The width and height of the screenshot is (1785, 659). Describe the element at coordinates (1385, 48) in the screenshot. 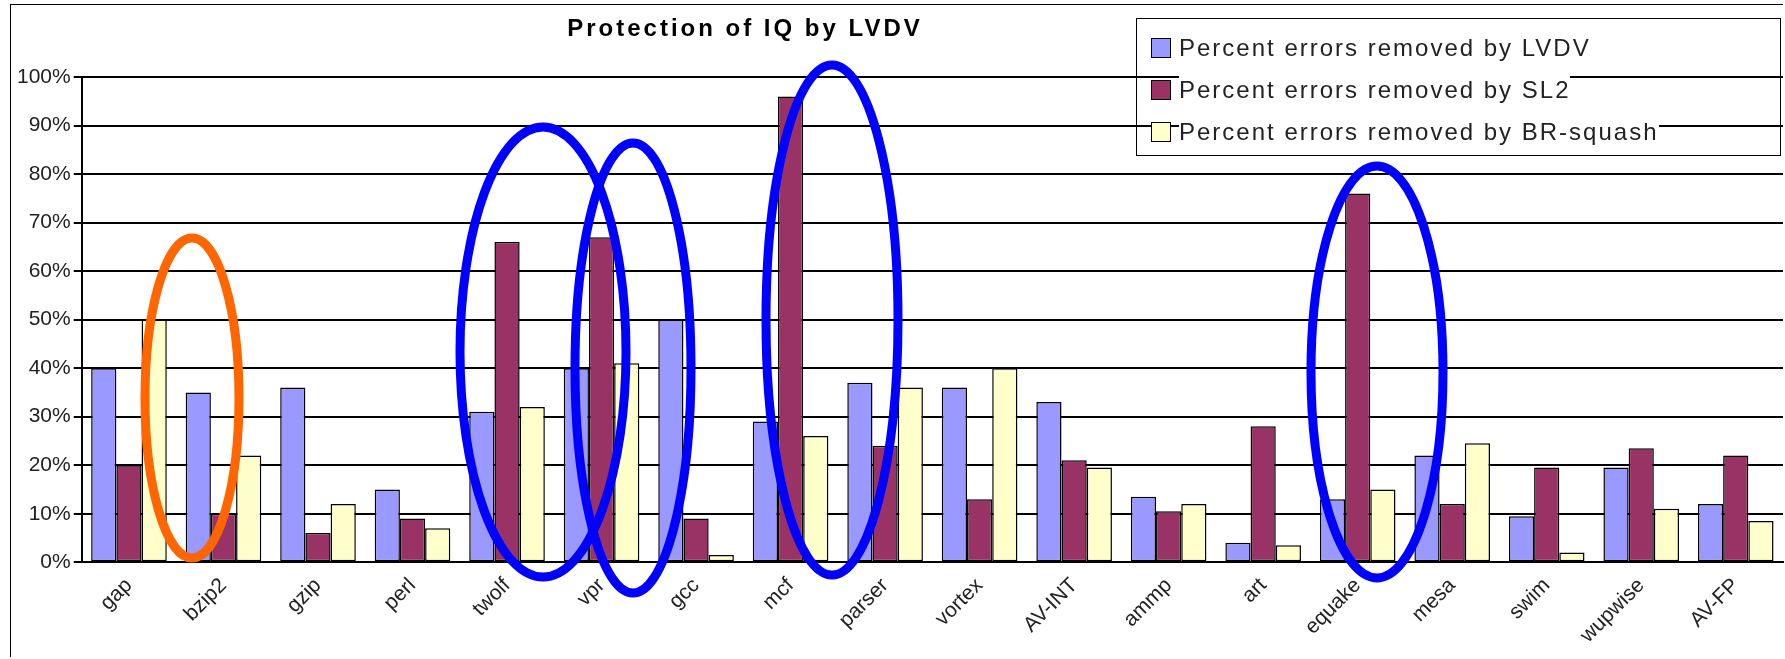

I see `legend-label: Percent errors removed by LVDV` at that location.